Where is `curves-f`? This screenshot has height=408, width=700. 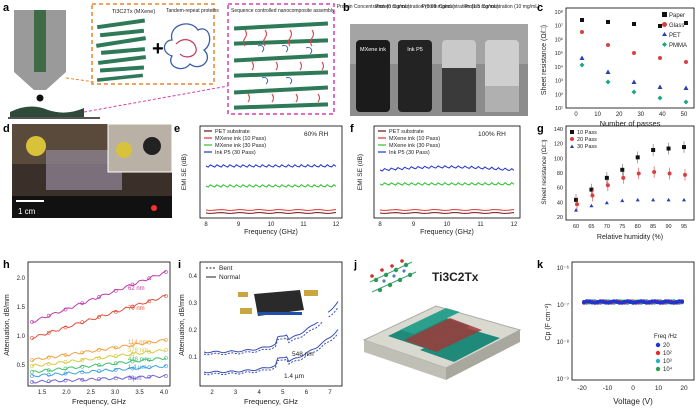 curves-f is located at coordinates (447, 189).